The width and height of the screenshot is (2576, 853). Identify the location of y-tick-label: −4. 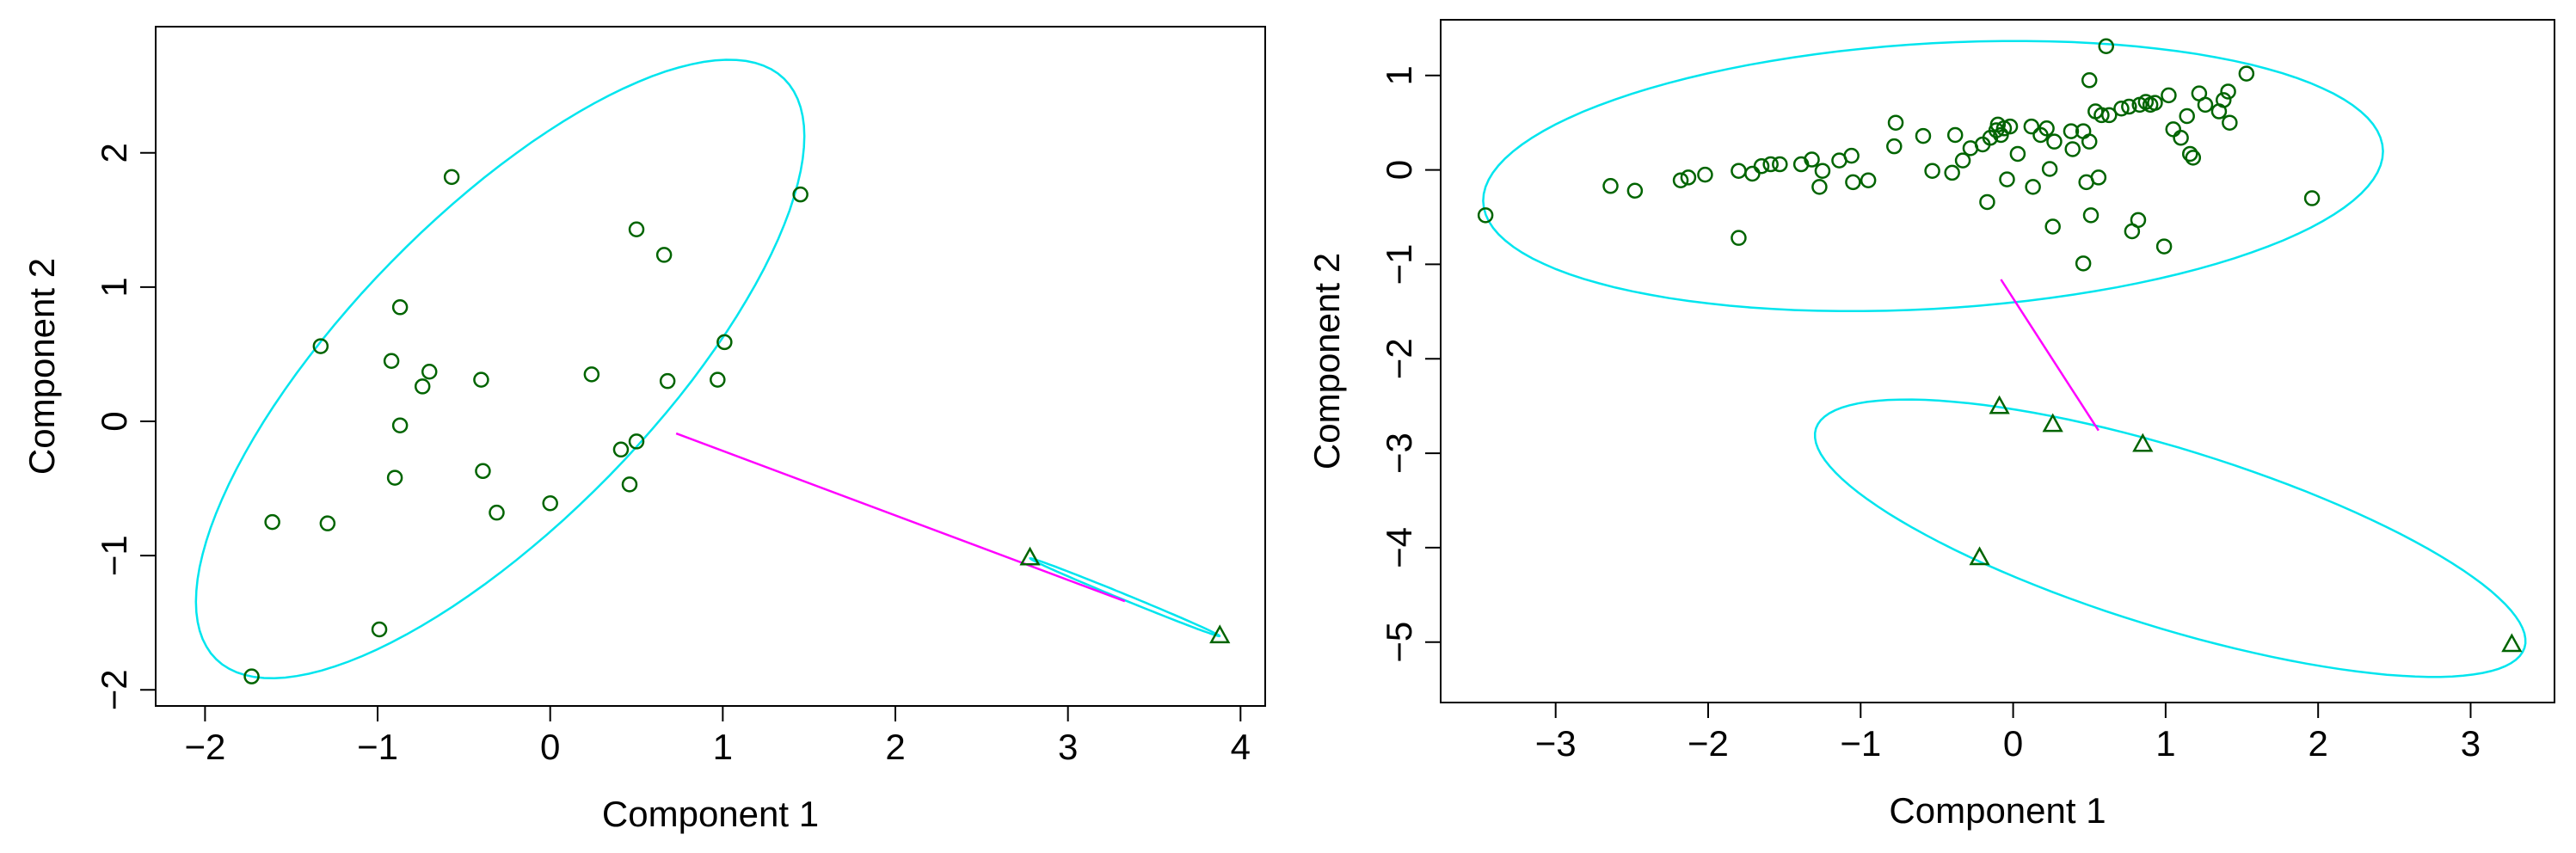
(1399, 547).